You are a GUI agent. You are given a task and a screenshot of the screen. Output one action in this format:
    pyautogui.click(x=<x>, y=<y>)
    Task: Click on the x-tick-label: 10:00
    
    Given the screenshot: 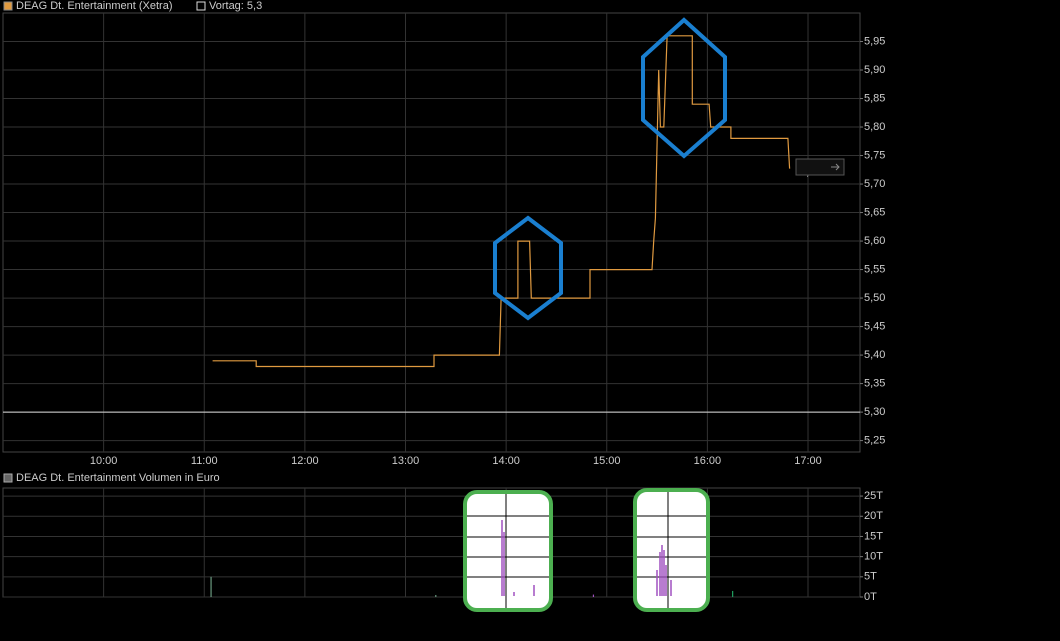 What is the action you would take?
    pyautogui.click(x=104, y=461)
    